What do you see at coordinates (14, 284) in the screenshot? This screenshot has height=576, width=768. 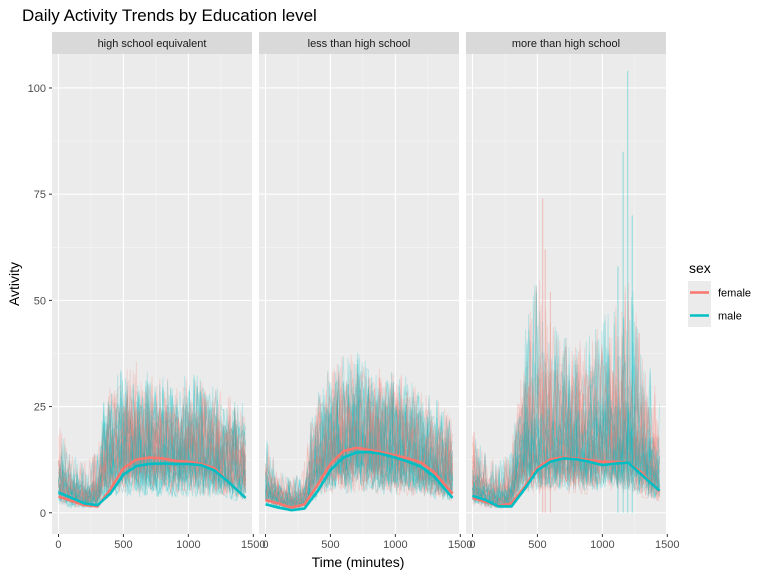 I see `y-axis-title: Avtivity` at bounding box center [14, 284].